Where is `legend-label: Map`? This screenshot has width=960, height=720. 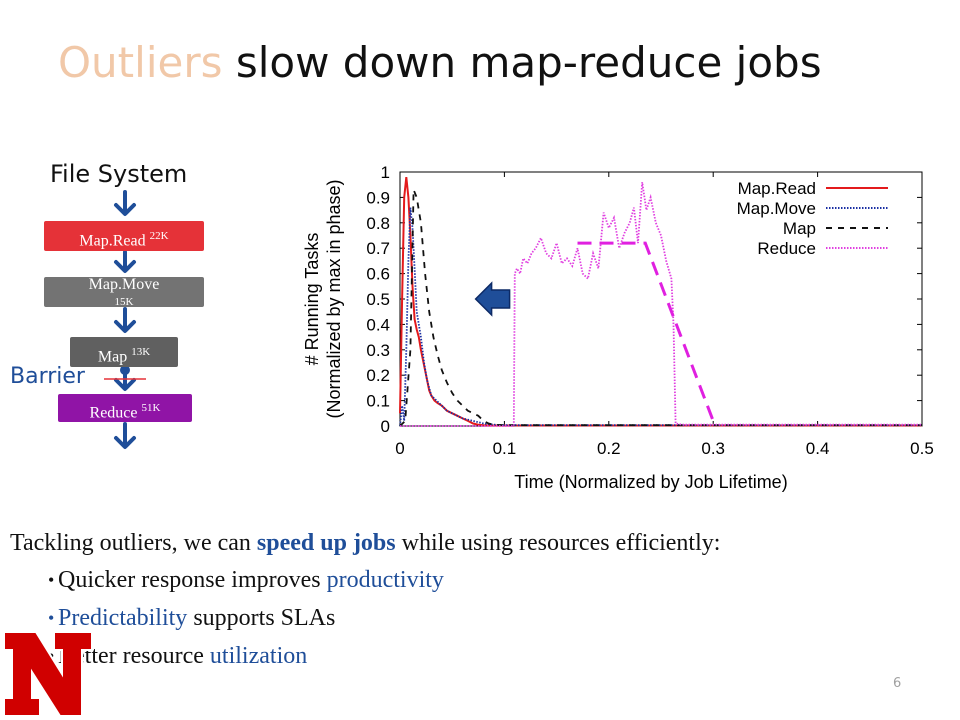 legend-label: Map is located at coordinates (799, 228).